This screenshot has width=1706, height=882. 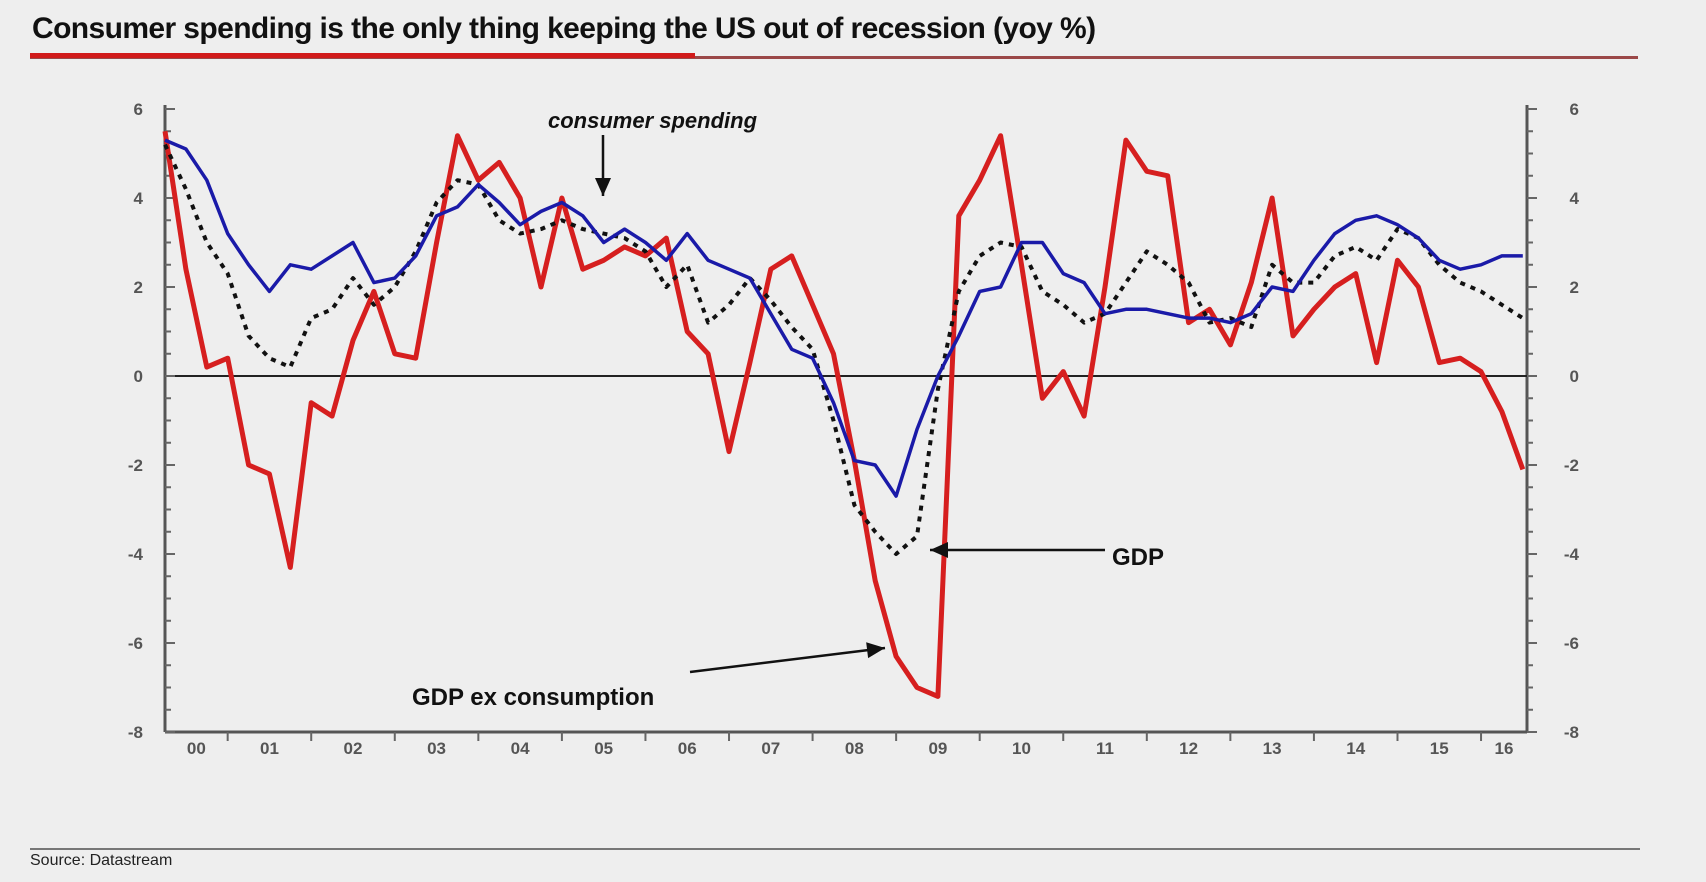 What do you see at coordinates (834, 57) in the screenshot?
I see `title-rule` at bounding box center [834, 57].